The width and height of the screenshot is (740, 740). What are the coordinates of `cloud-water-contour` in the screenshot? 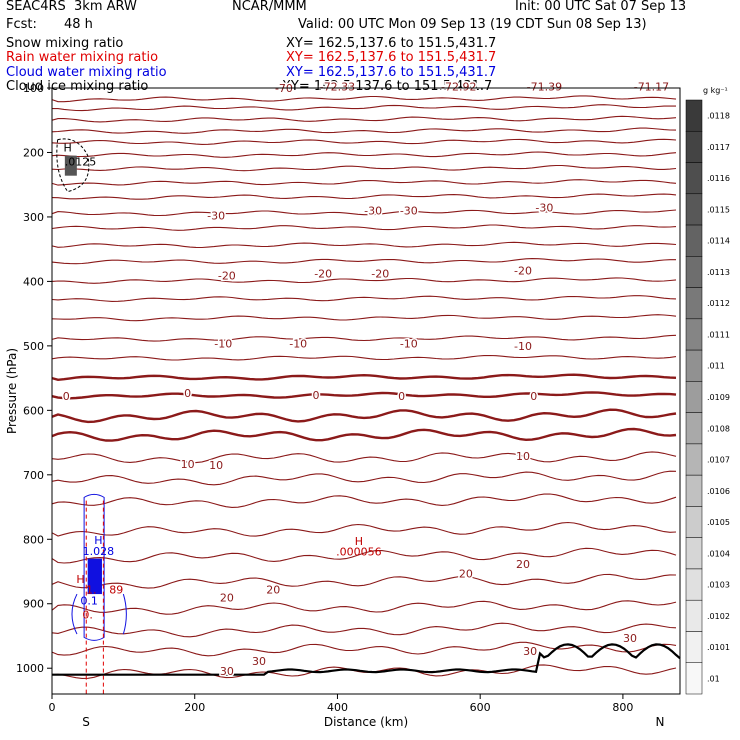 It's located at (99, 614).